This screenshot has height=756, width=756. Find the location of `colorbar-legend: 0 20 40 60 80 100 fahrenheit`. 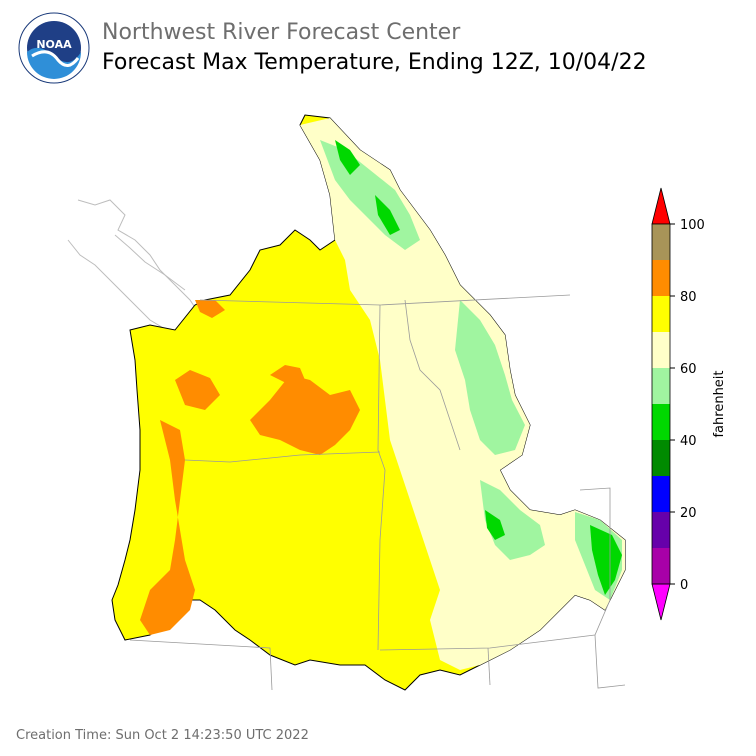

colorbar-legend: 0 20 40 60 80 100 fahrenheit is located at coordinates (689, 404).